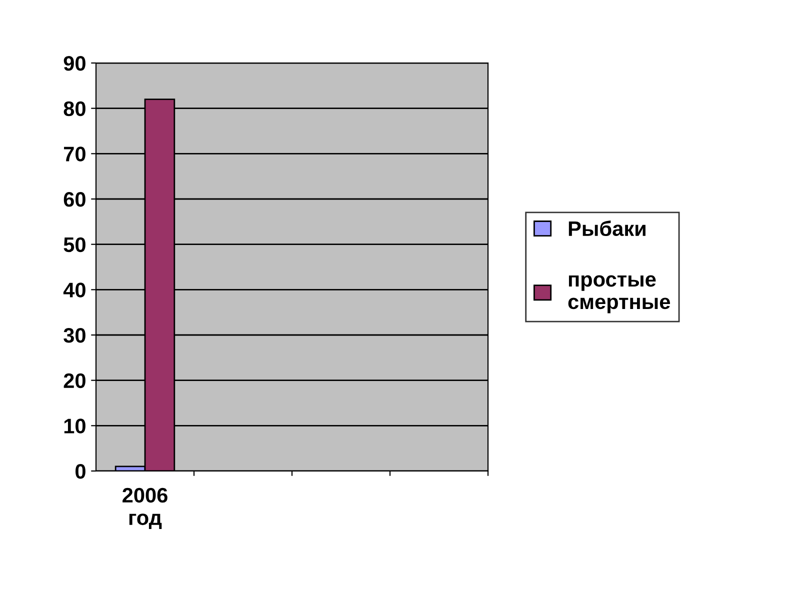 This screenshot has width=800, height=600. Describe the element at coordinates (75, 335) in the screenshot. I see `y-tick-label: 30` at that location.